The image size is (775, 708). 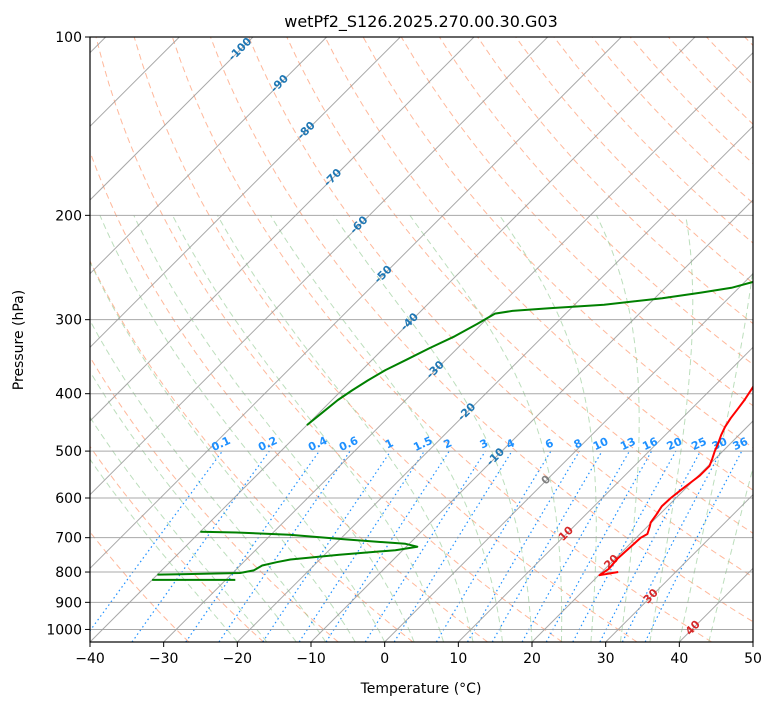 I want to click on y-tick-label: 100, so click(x=68, y=38).